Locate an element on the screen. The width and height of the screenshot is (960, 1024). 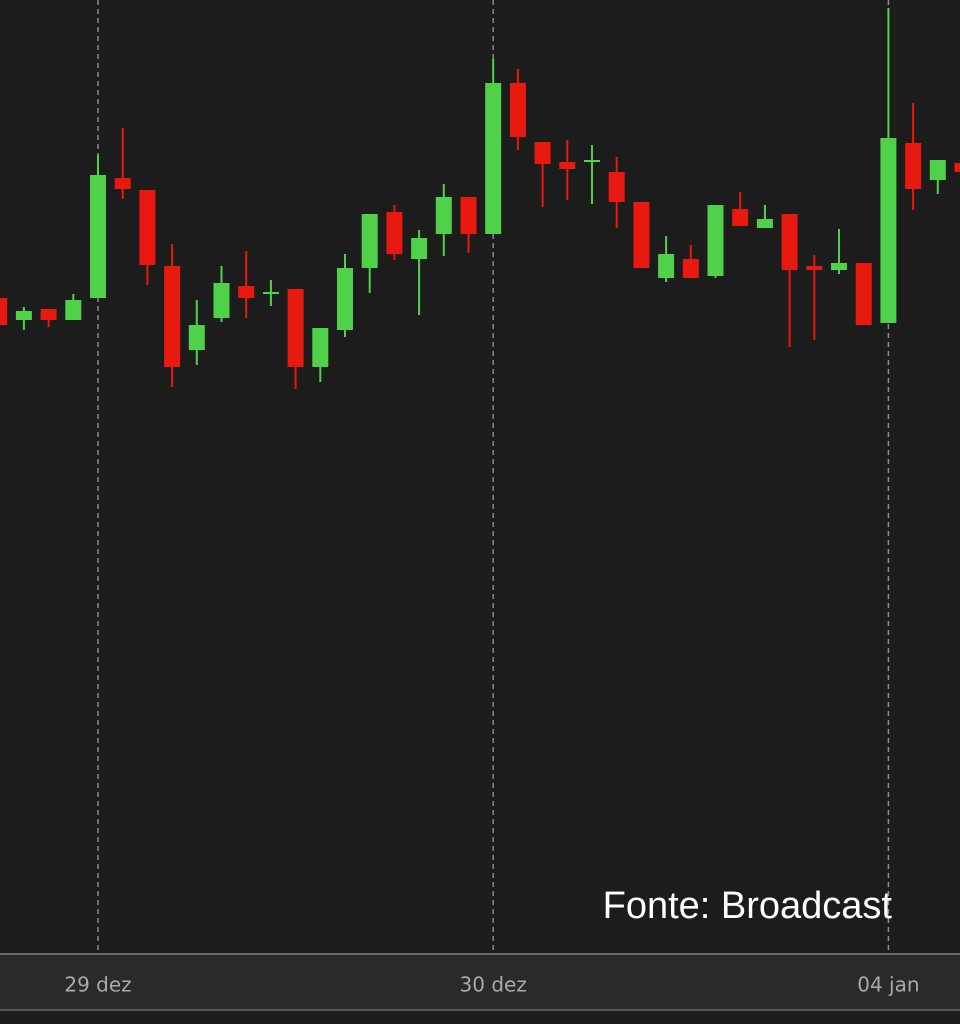
annotation: Fonte: Broadcast is located at coordinates (748, 906).